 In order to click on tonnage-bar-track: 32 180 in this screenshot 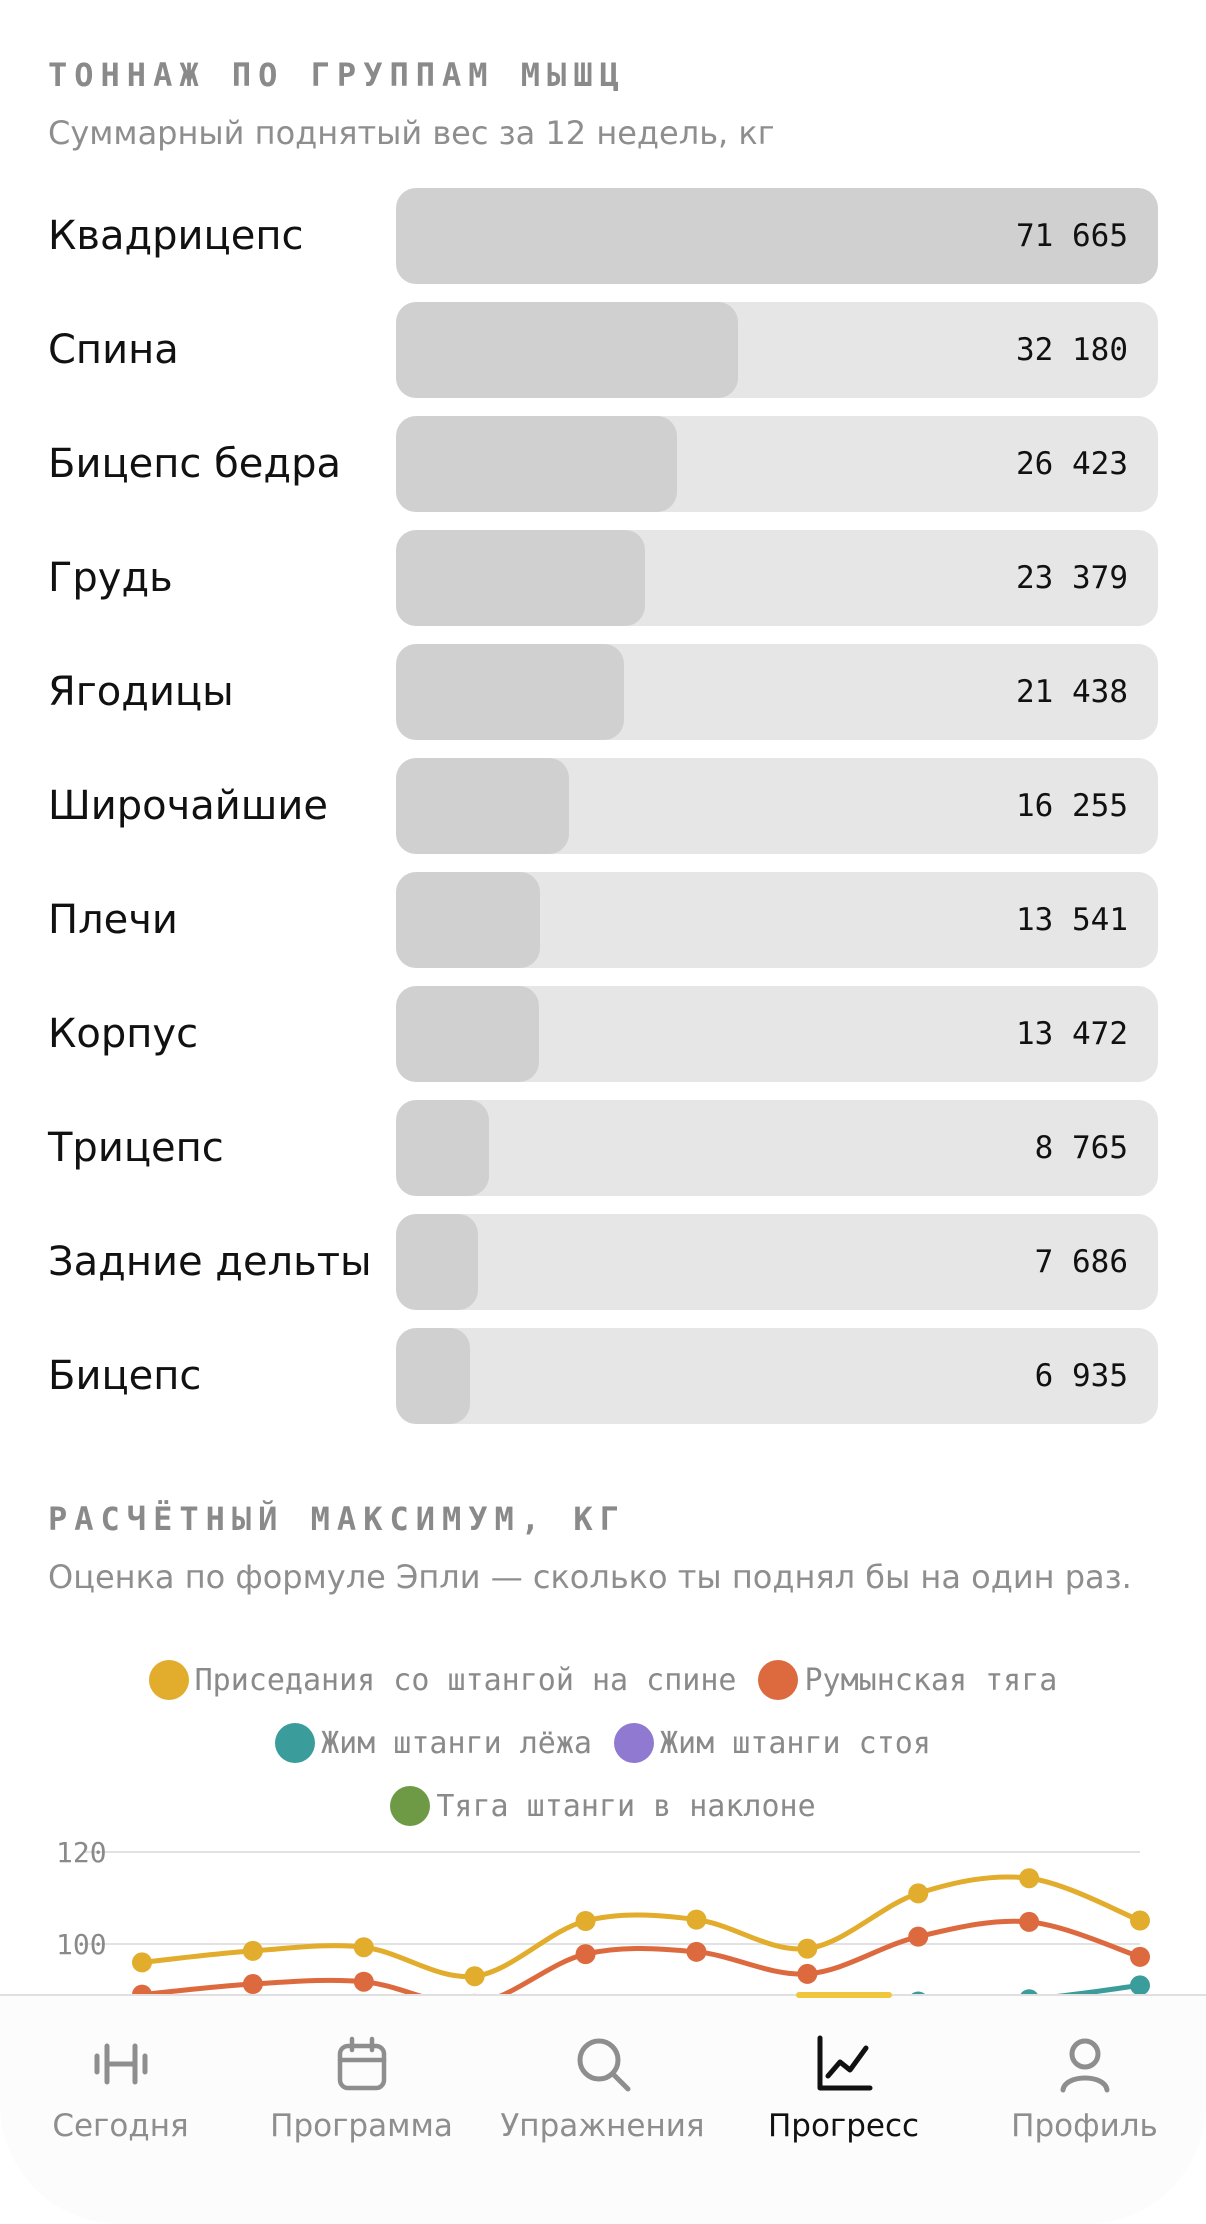, I will do `click(777, 350)`.